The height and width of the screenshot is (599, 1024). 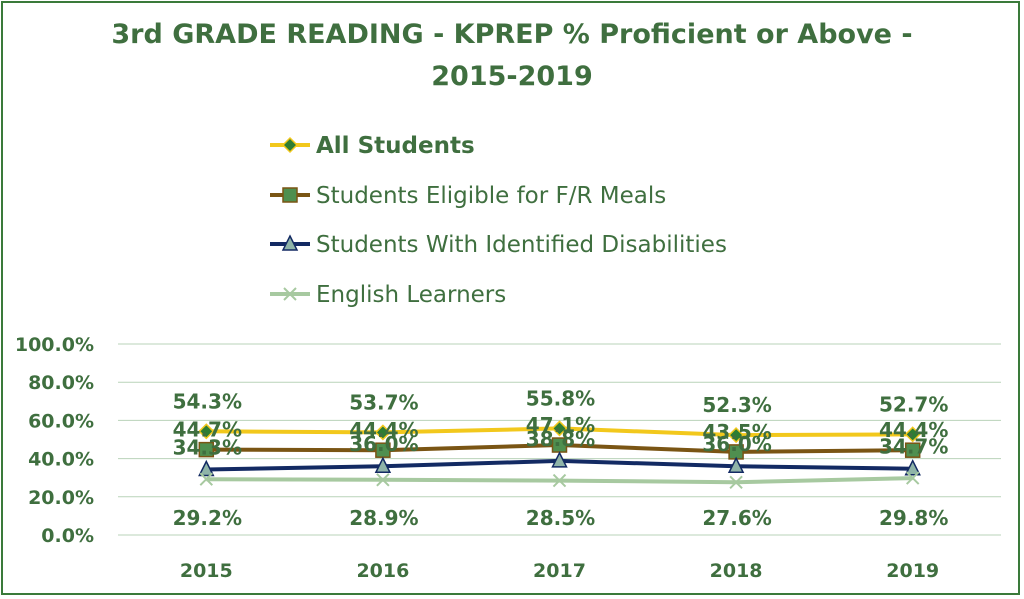 I want to click on data-label: 38.8%, so click(x=560, y=439).